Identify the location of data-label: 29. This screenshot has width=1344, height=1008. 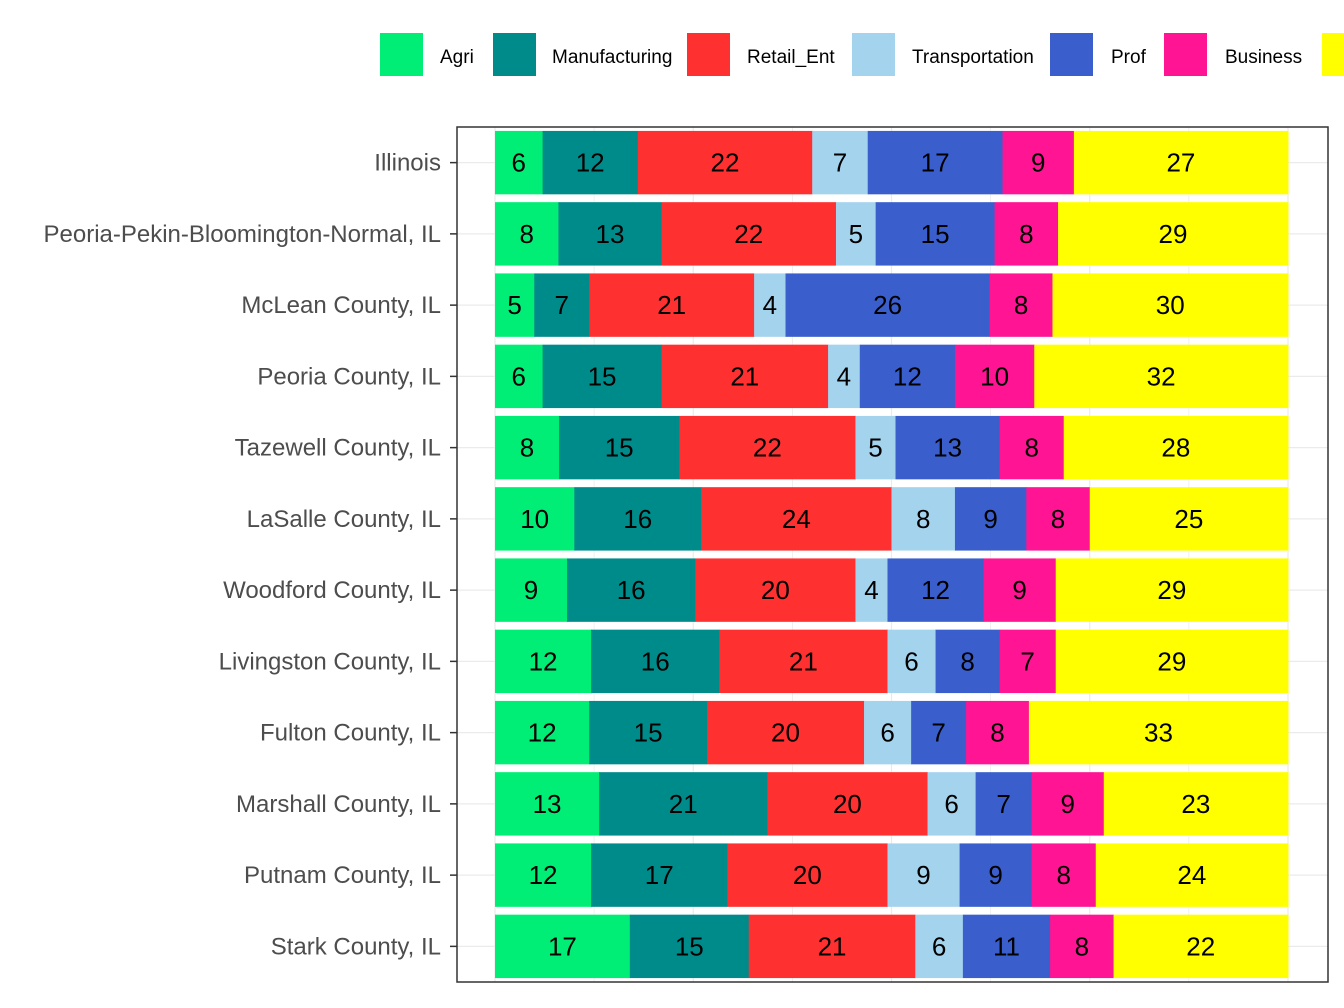
(1171, 590).